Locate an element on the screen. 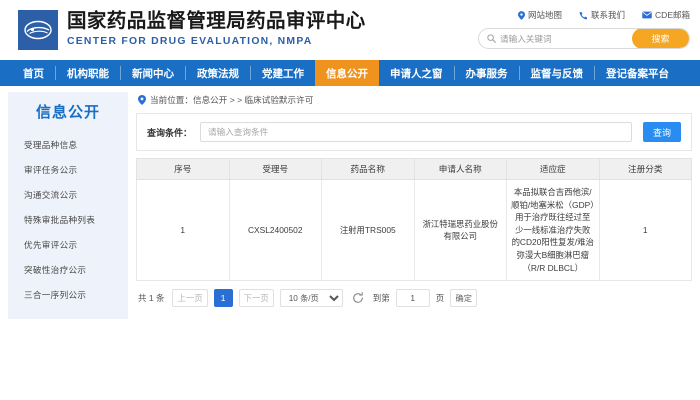  cell-drug-name: 注射用TRS005 is located at coordinates (368, 230).